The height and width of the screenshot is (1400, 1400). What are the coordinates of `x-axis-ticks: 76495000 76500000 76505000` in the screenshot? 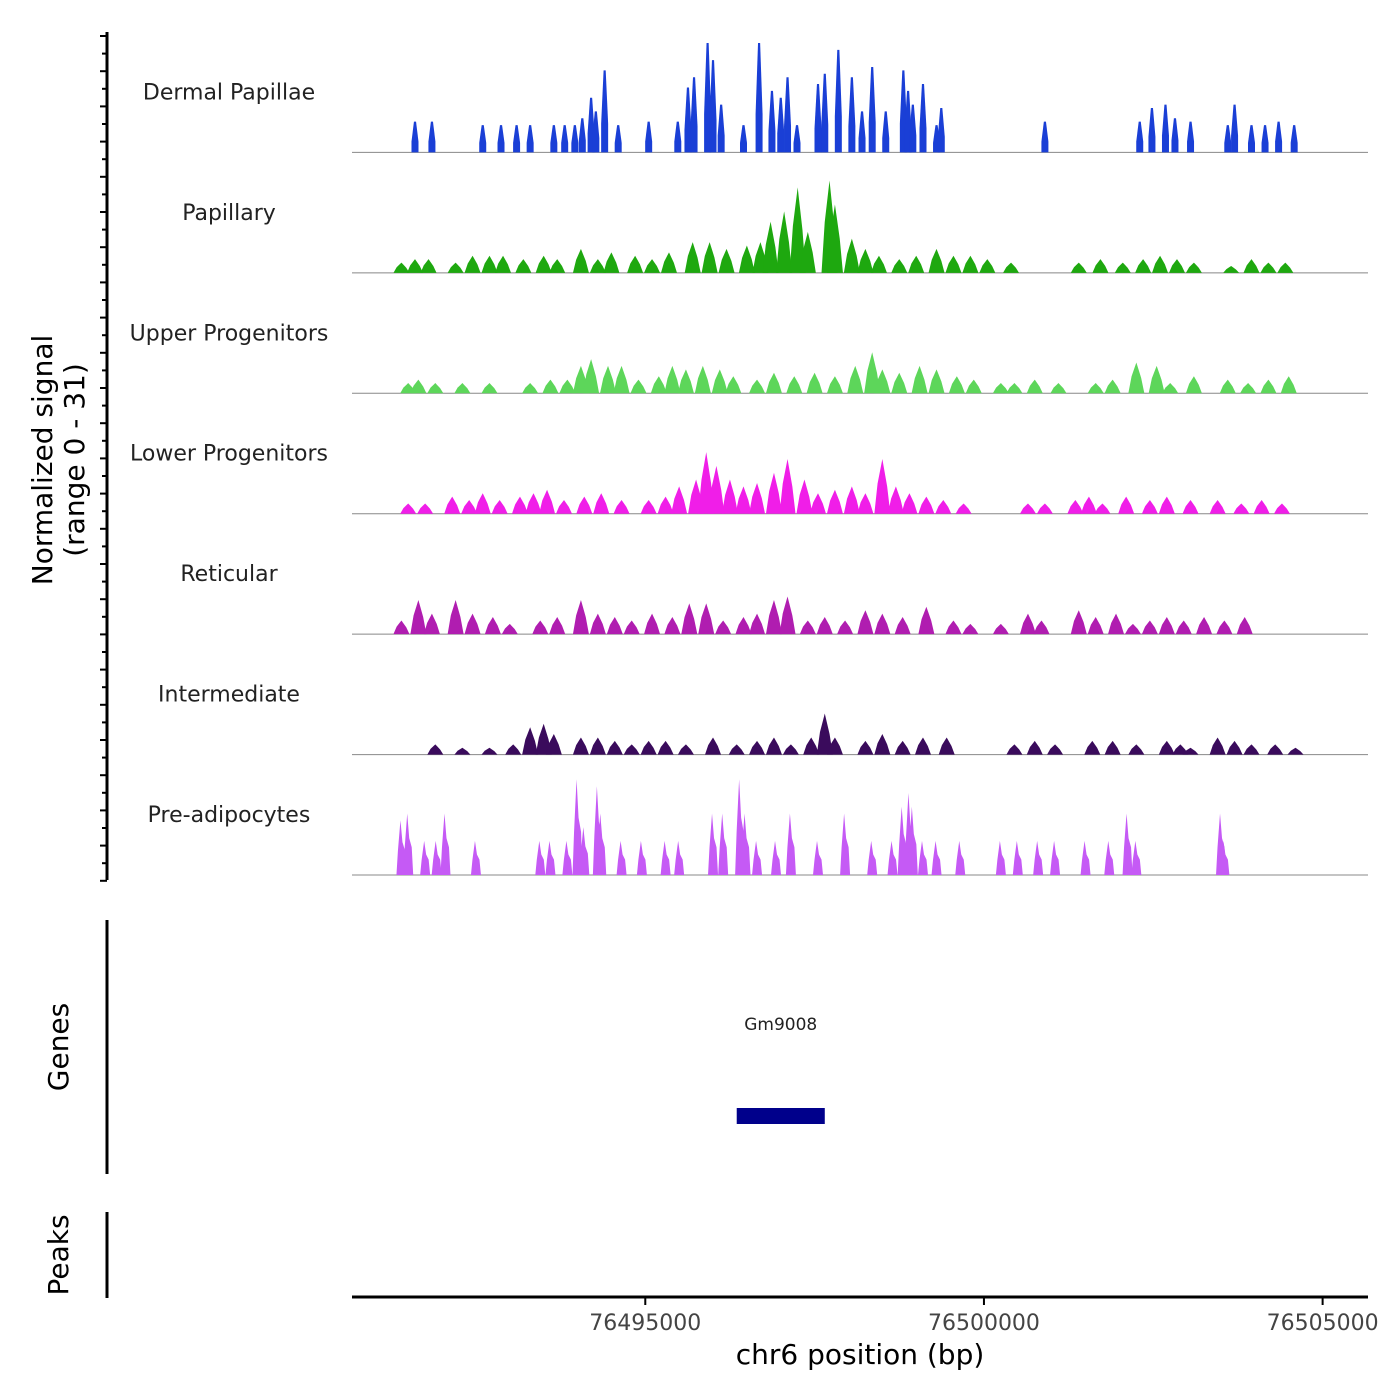 It's located at (984, 1316).